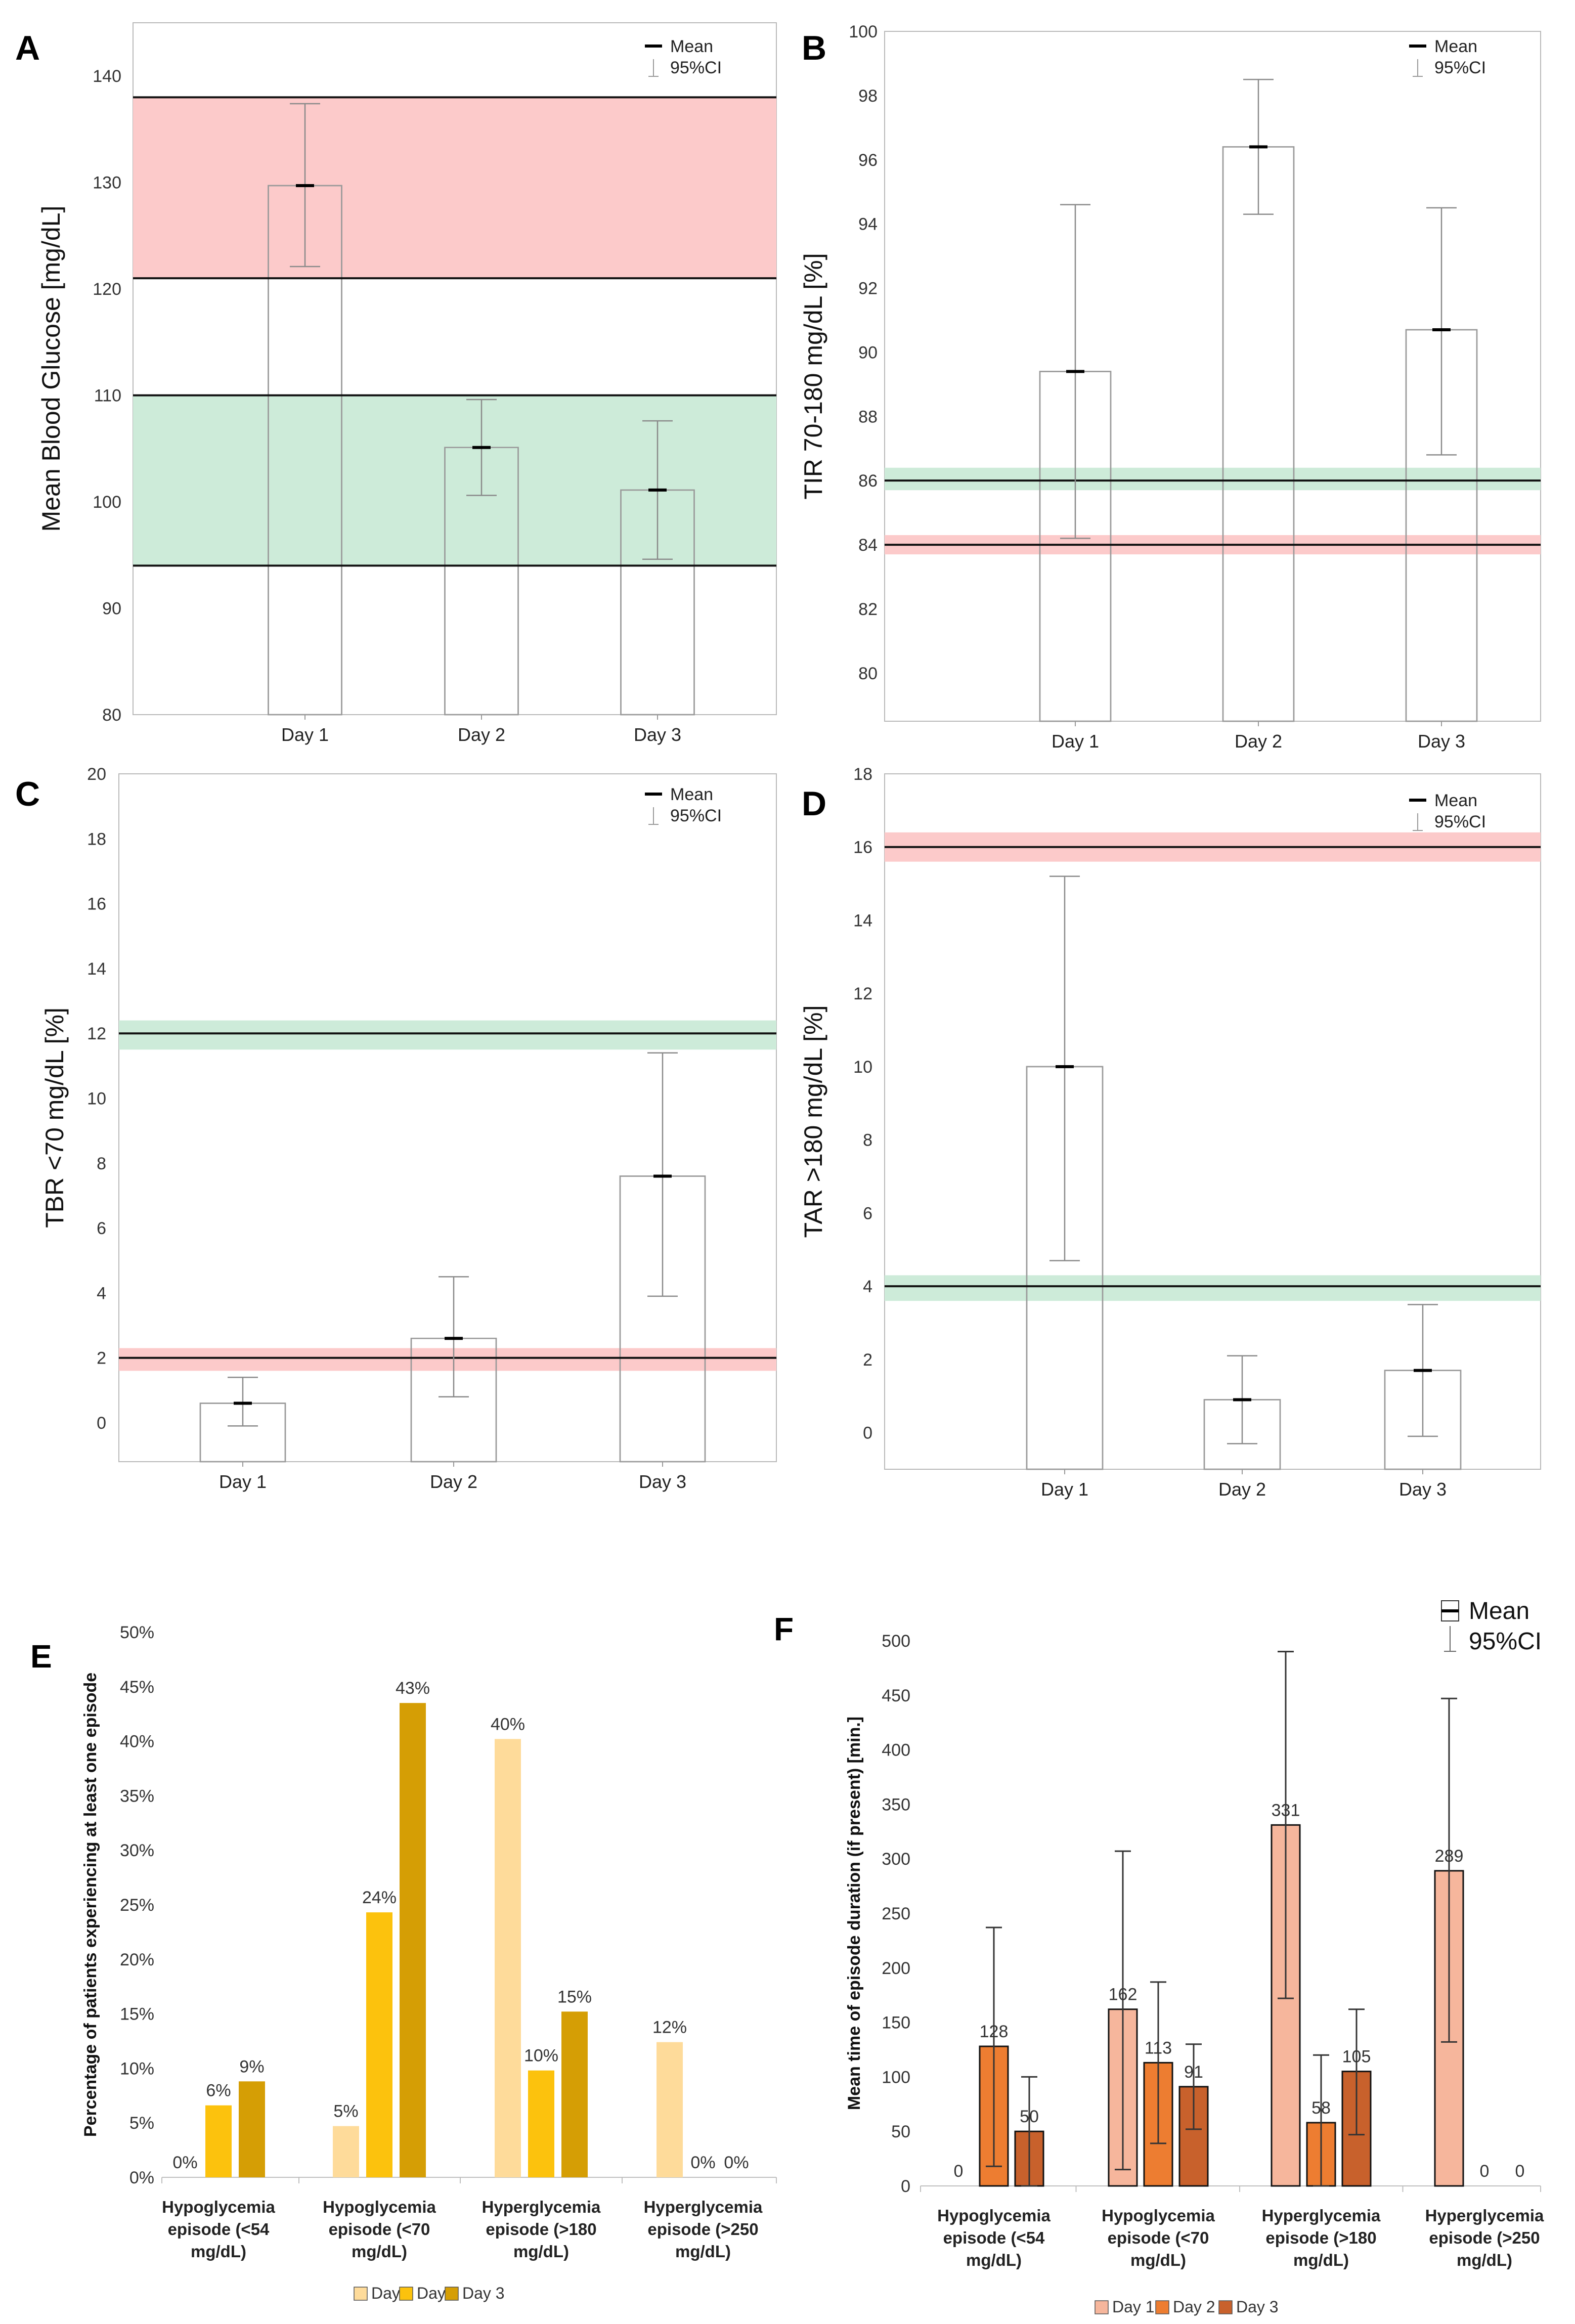 This screenshot has height=2324, width=1575. What do you see at coordinates (137, 2068) in the screenshot?
I see `y-tick-label: 10%` at bounding box center [137, 2068].